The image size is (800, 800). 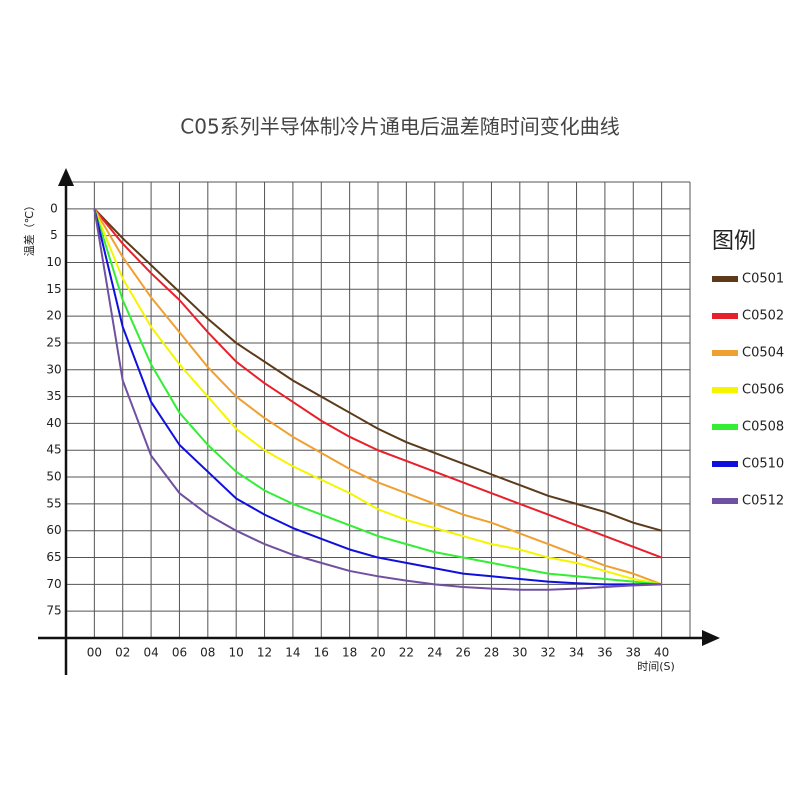 What do you see at coordinates (53, 396) in the screenshot?
I see `y-tick-label: 35` at bounding box center [53, 396].